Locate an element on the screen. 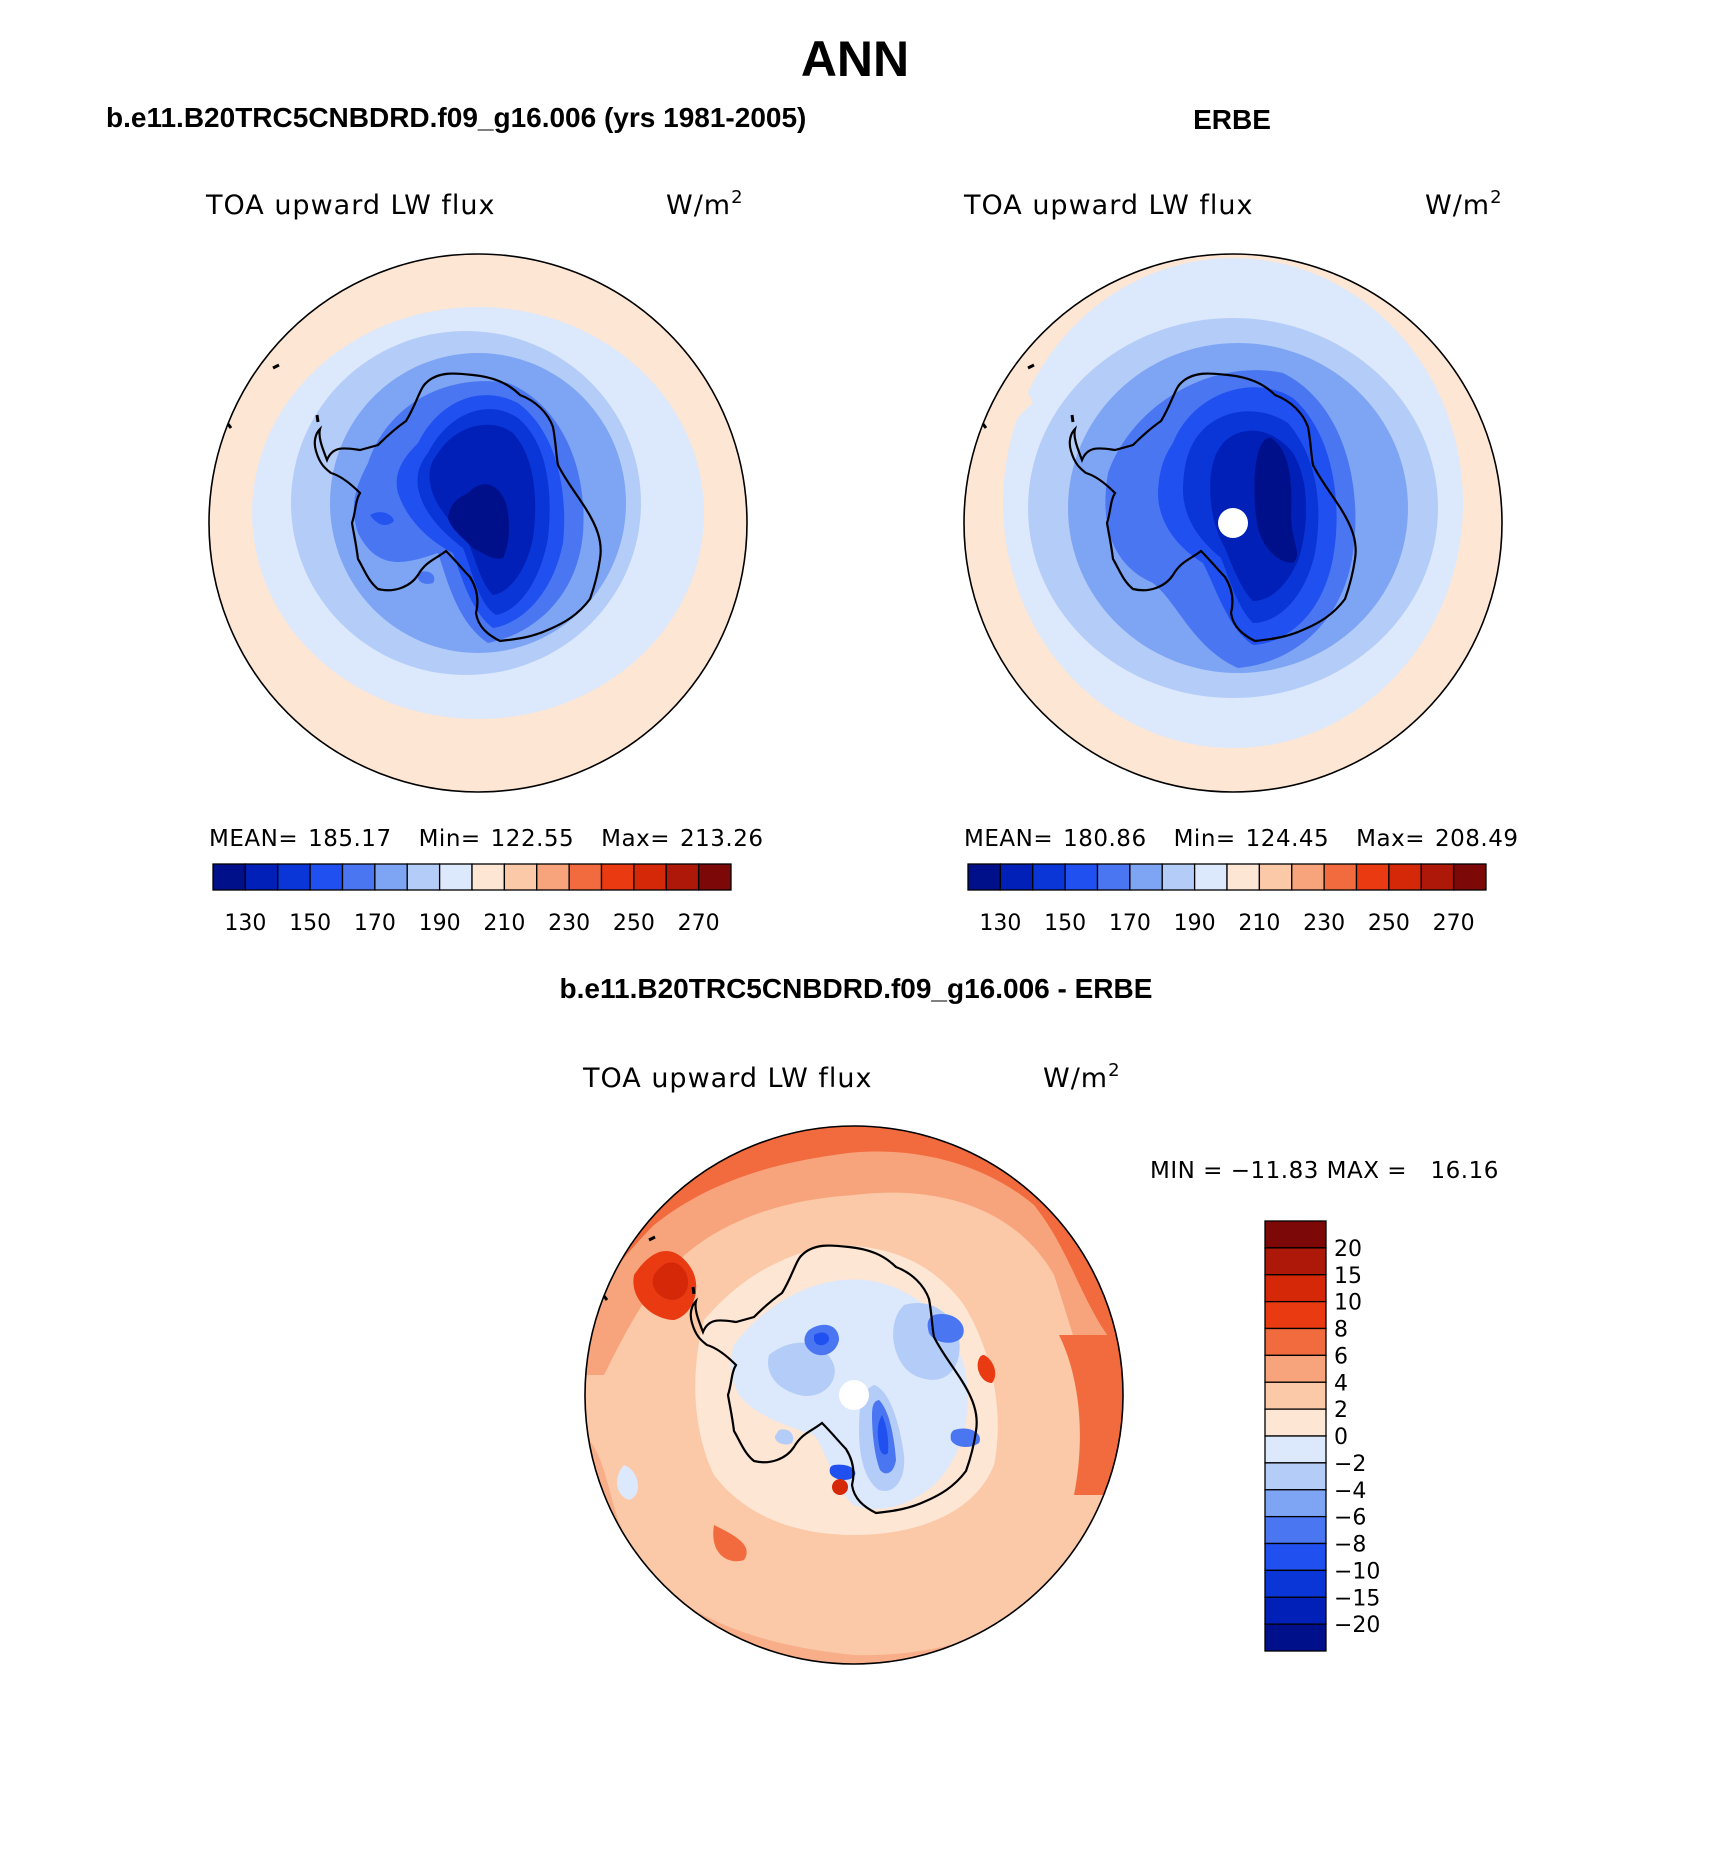 The width and height of the screenshot is (1710, 1872). diff-map-boundary is located at coordinates (854, 1395).